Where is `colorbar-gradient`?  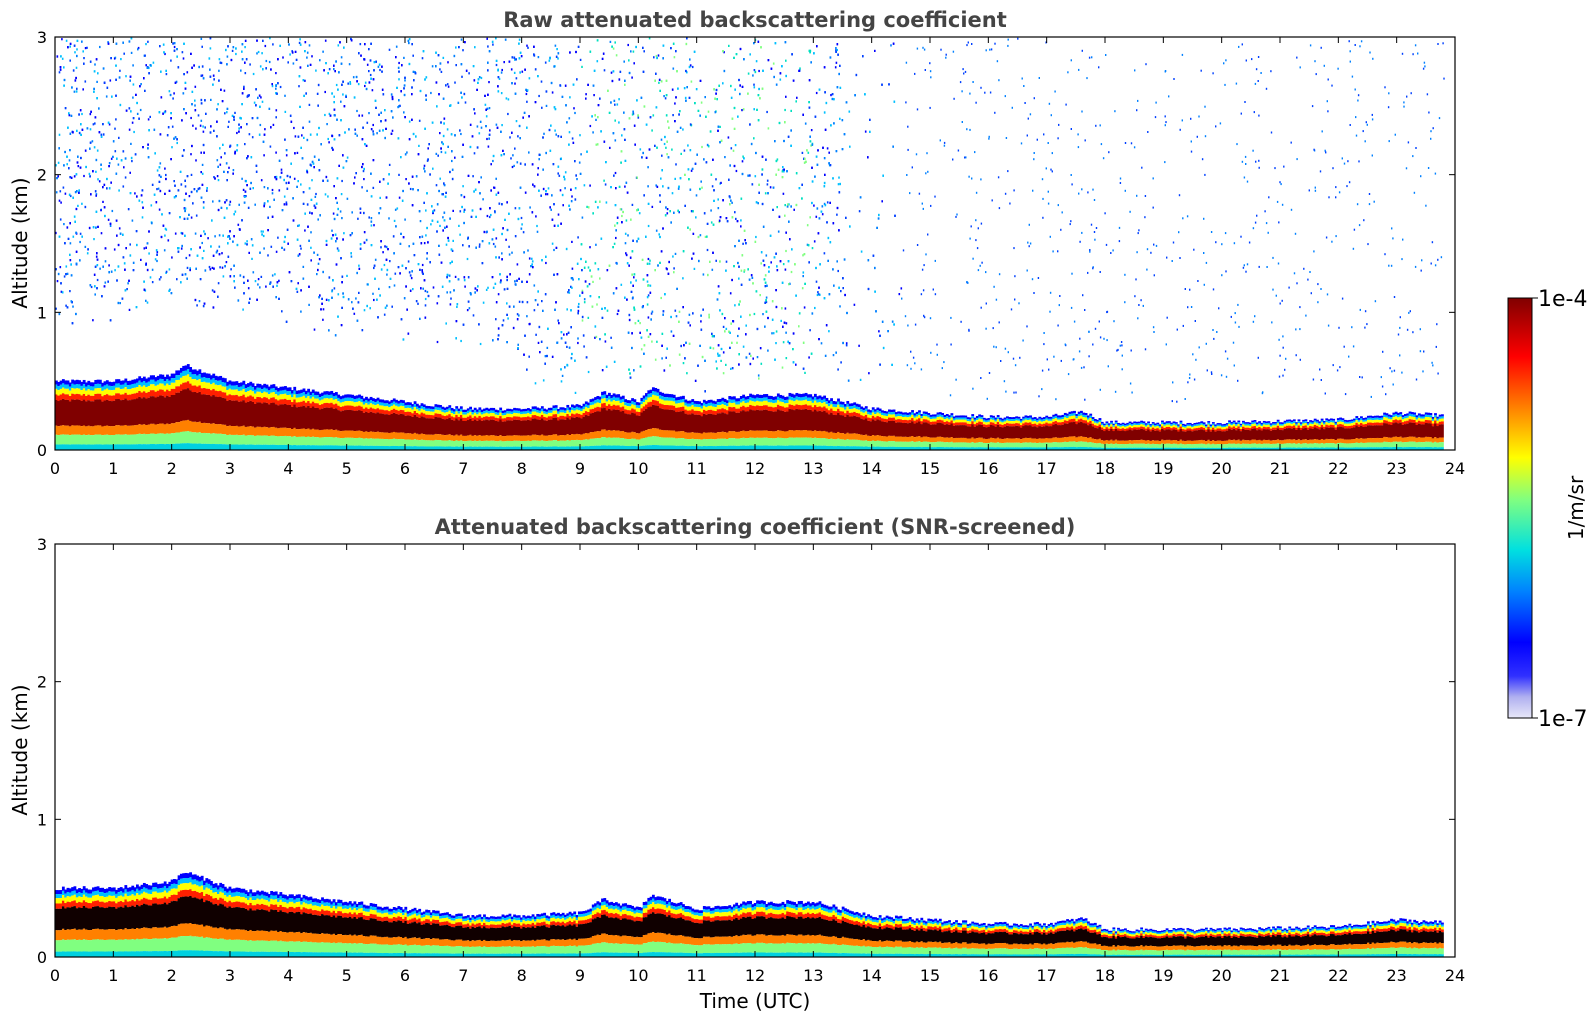 colorbar-gradient is located at coordinates (1520, 508).